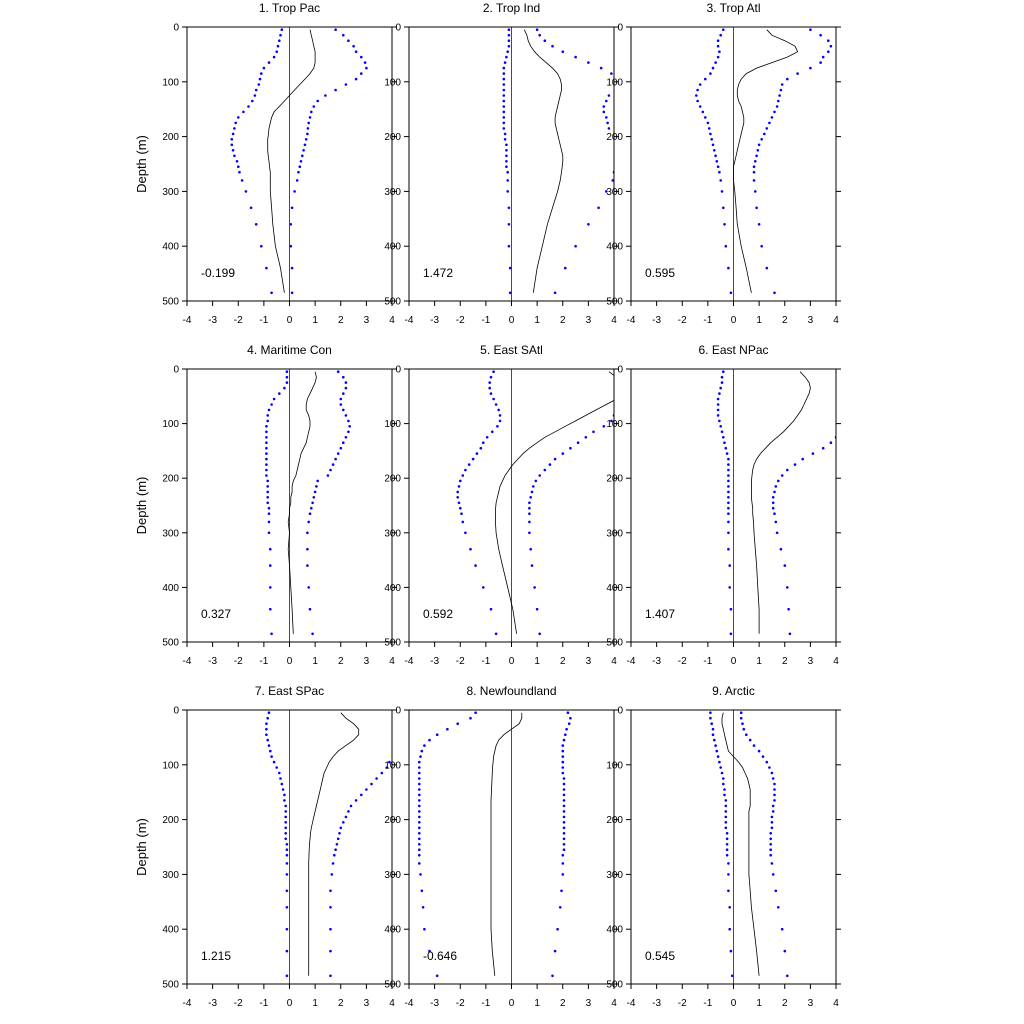  What do you see at coordinates (238, 320) in the screenshot?
I see `x-tick-label: -2` at bounding box center [238, 320].